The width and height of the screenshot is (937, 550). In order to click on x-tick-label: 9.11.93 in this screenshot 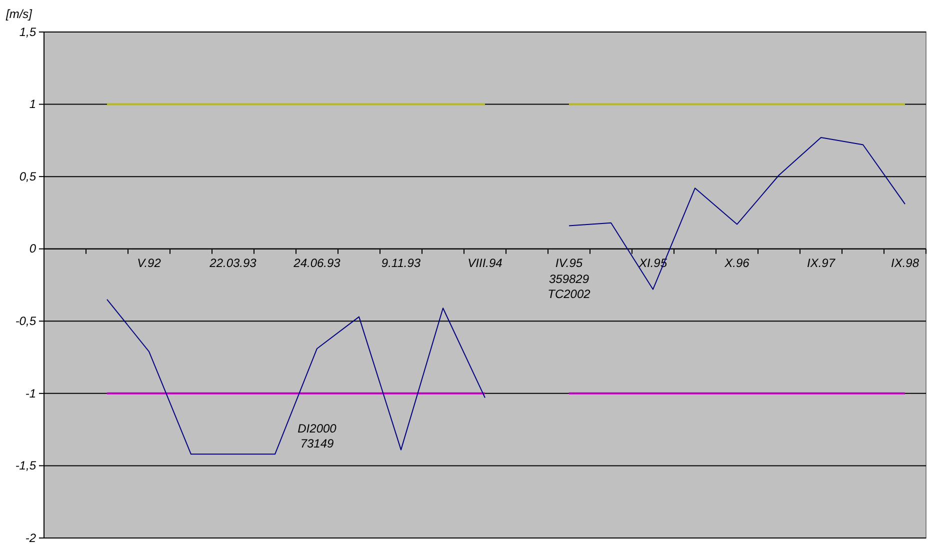, I will do `click(401, 263)`.